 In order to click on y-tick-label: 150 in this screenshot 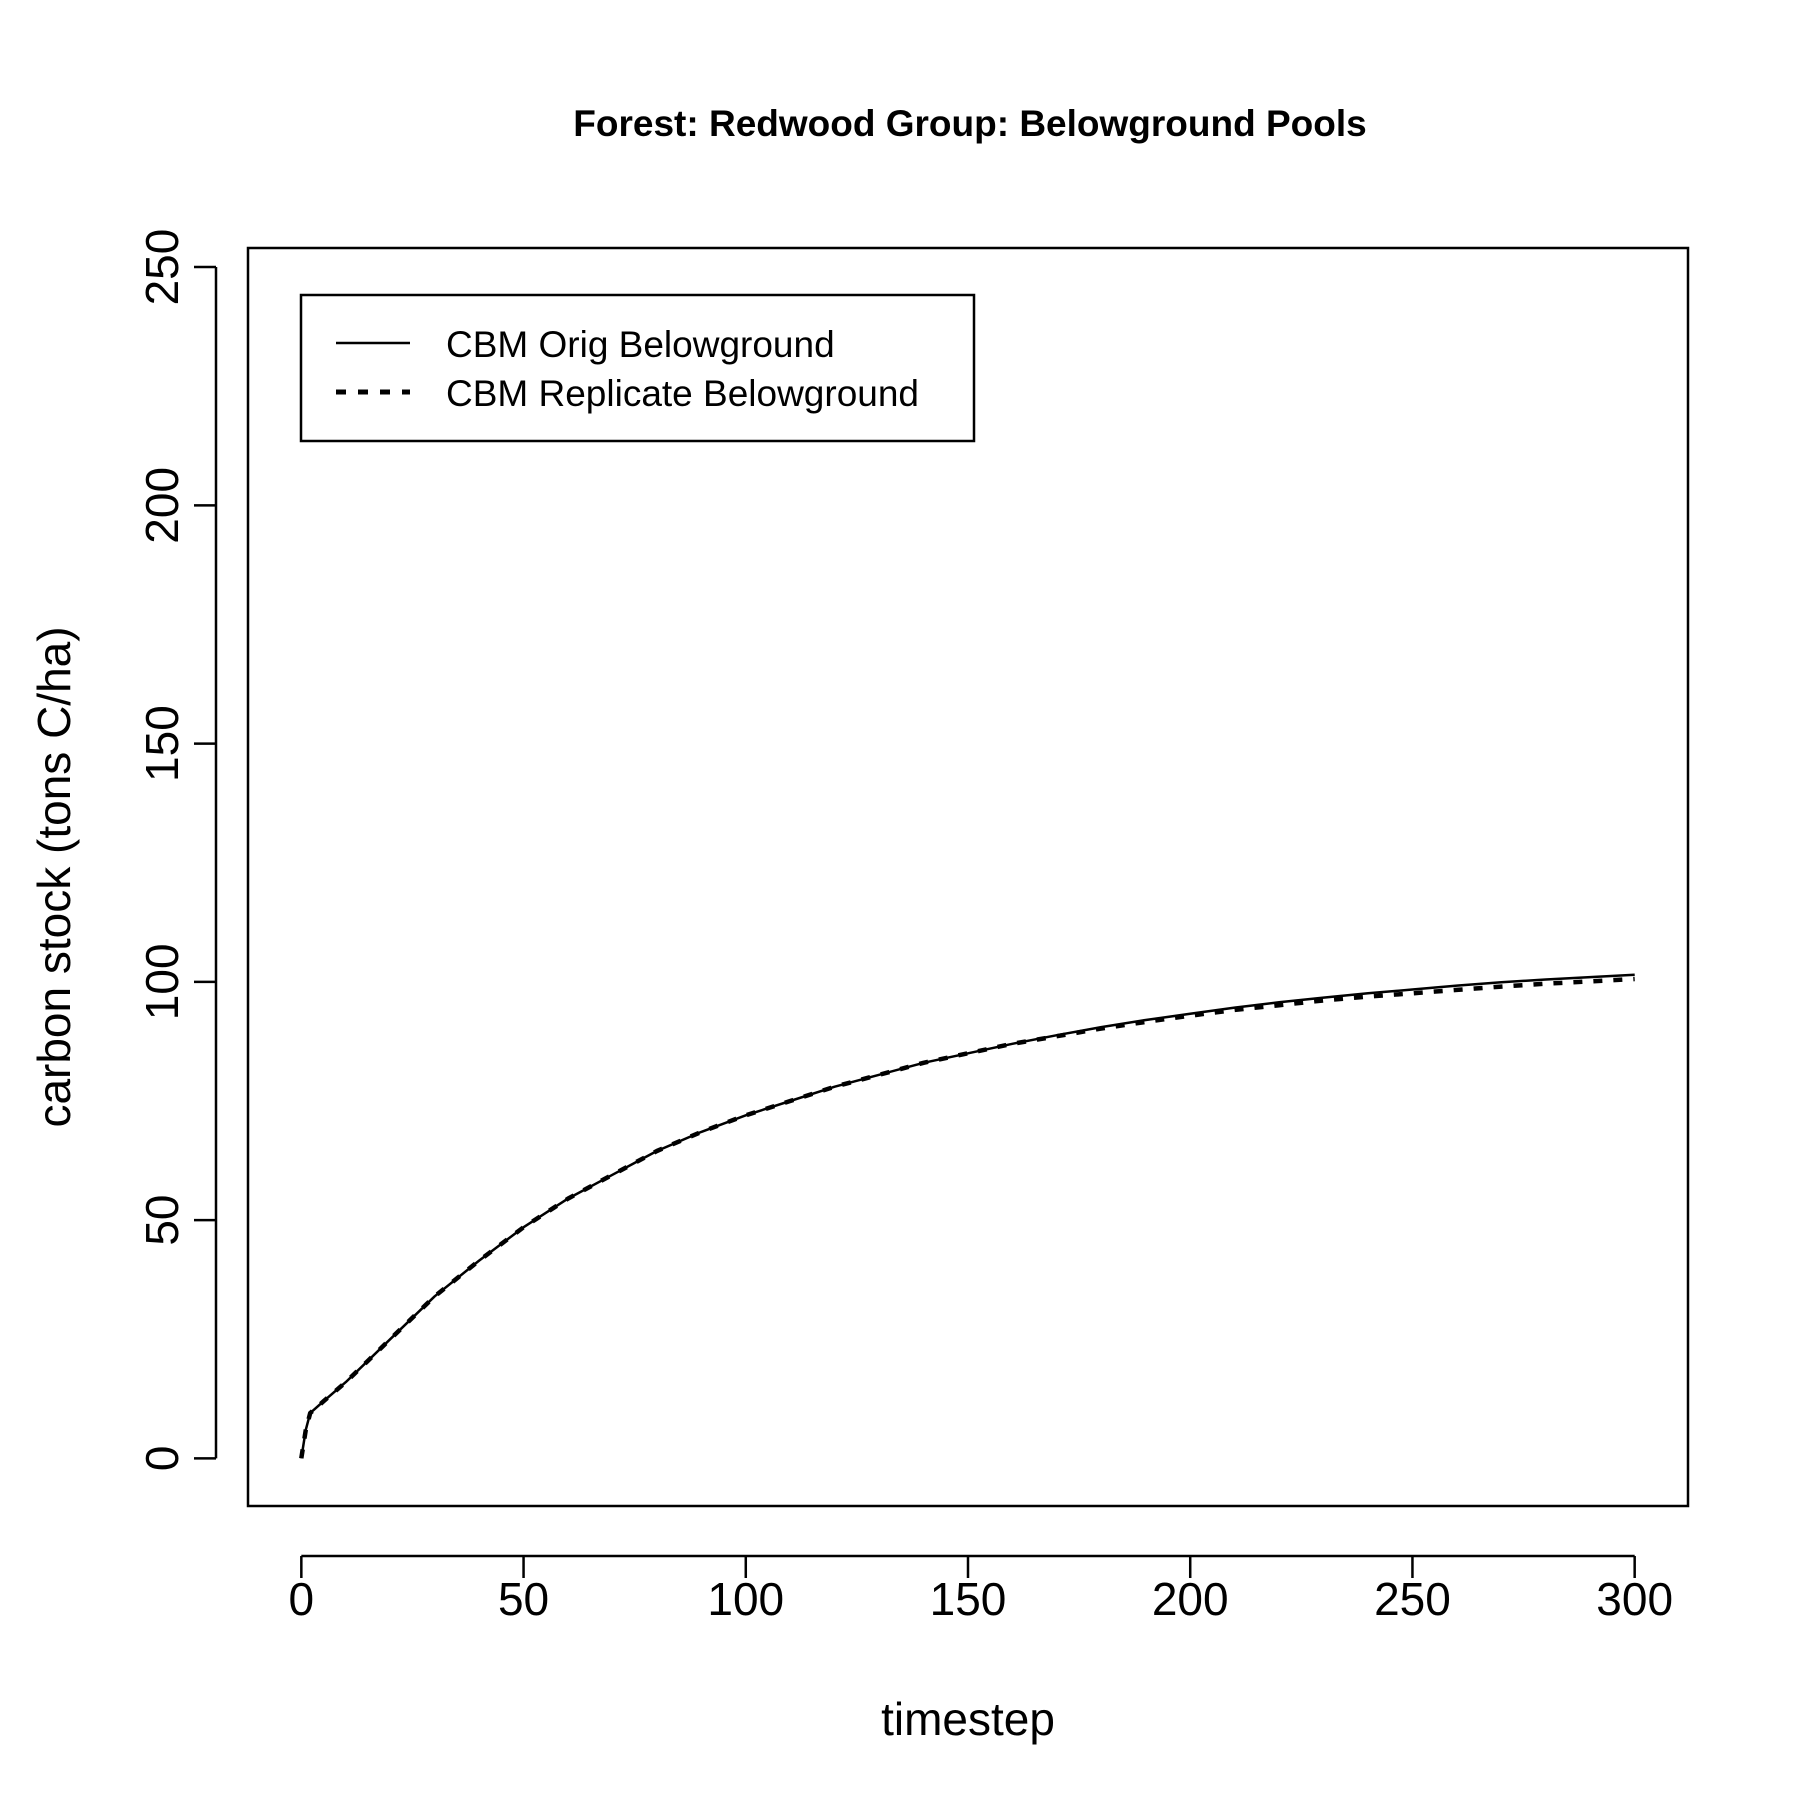, I will do `click(162, 743)`.